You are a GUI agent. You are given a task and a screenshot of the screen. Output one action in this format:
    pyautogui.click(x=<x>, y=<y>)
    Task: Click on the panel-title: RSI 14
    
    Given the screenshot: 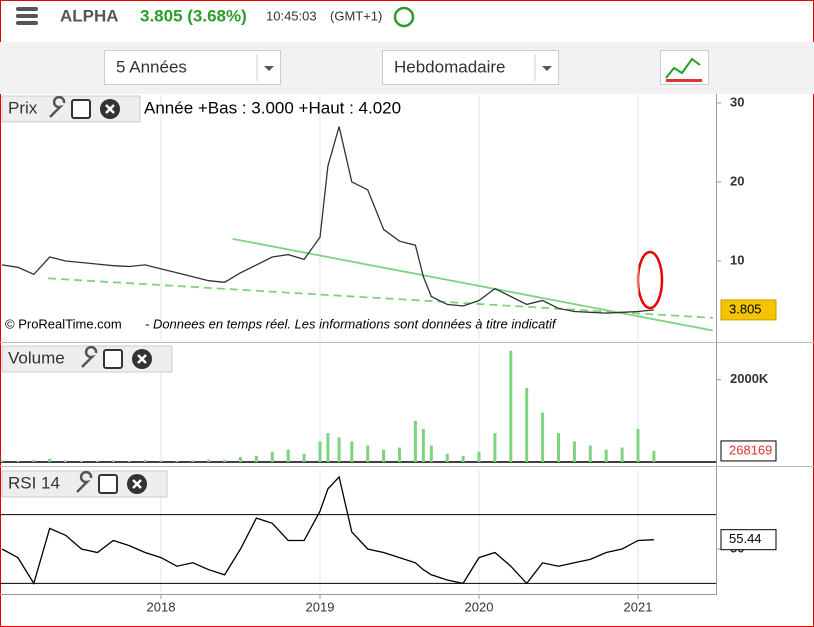 What is the action you would take?
    pyautogui.click(x=34, y=482)
    